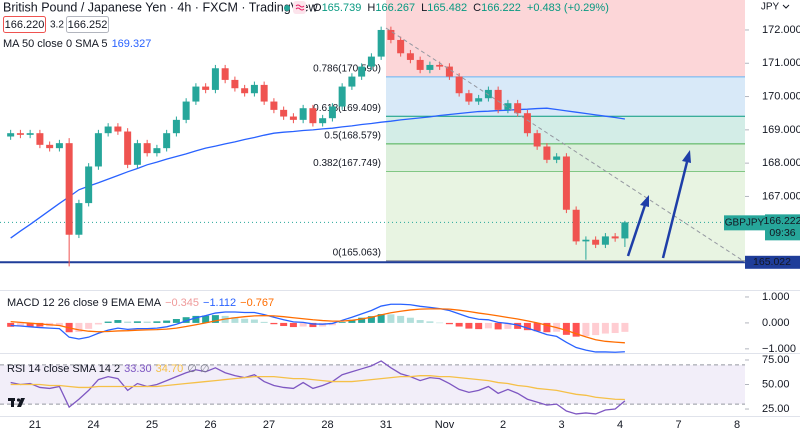 This screenshot has height=436, width=800. What do you see at coordinates (772, 152) in the screenshot?
I see `price-axis` at bounding box center [772, 152].